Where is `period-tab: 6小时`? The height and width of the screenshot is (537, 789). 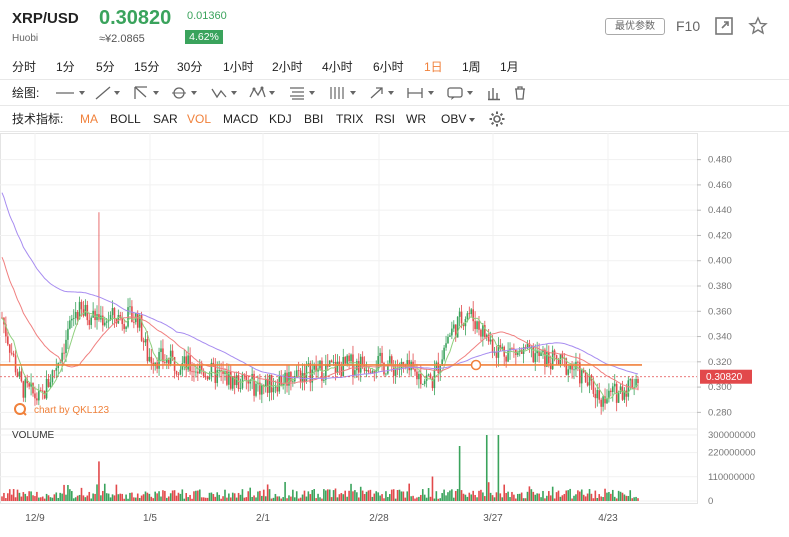
period-tab: 6小时 is located at coordinates (388, 67).